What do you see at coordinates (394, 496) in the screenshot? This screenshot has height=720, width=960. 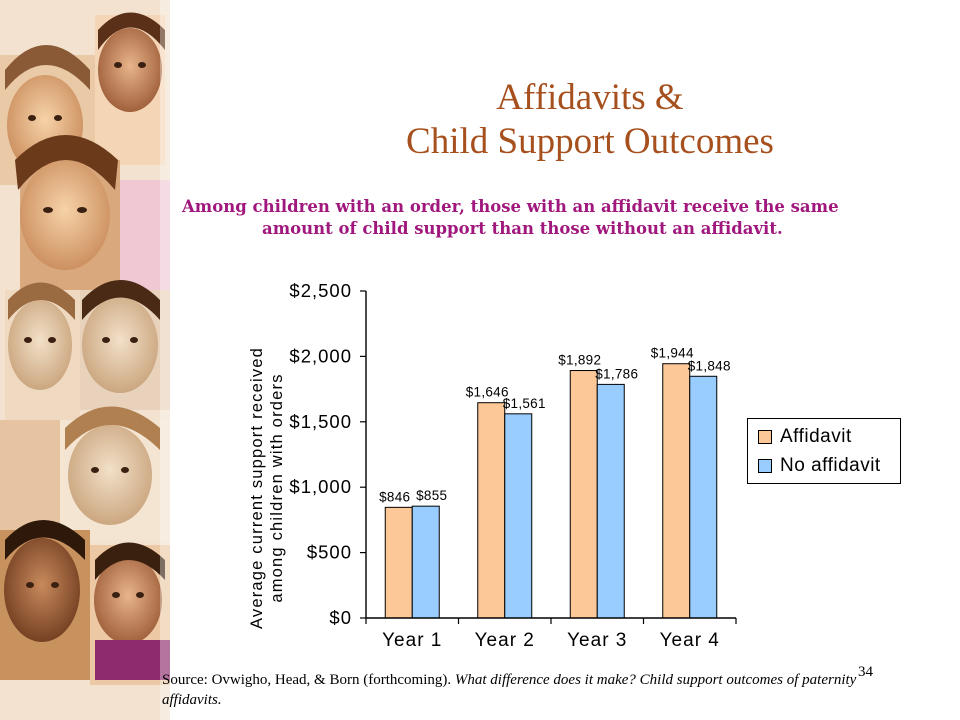 I see `bar-data-label: $846` at bounding box center [394, 496].